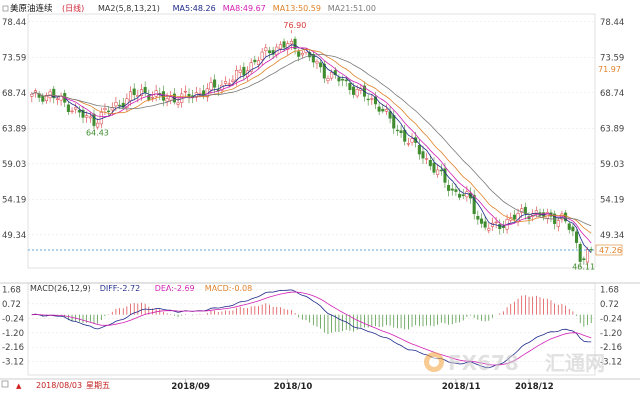 The image size is (640, 400). I want to click on macd-y-tick-left: -2.16, so click(13, 348).